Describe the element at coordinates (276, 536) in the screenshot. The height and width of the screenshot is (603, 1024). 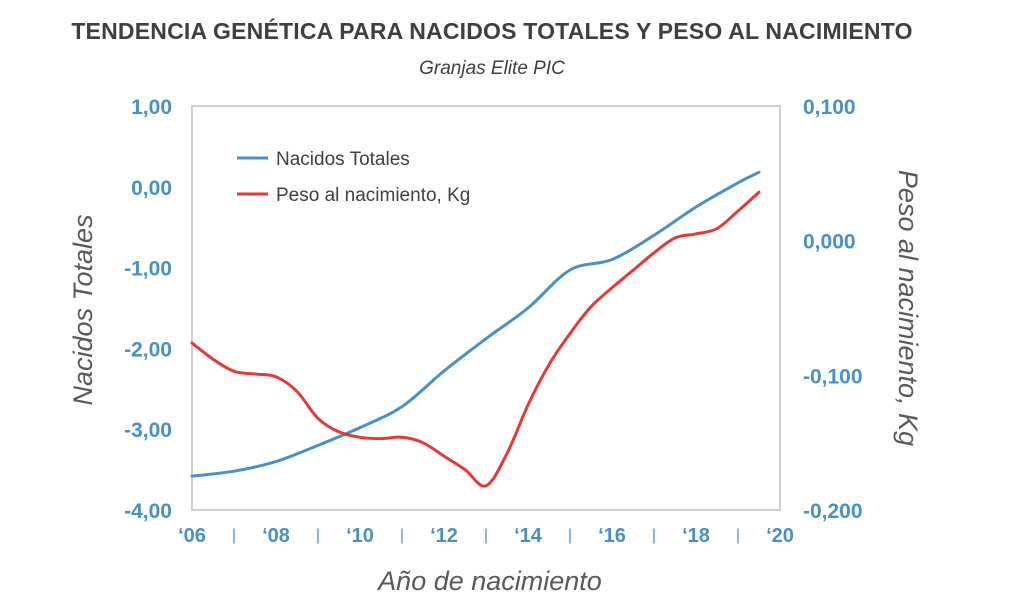
I see `x-tick-label: ‘08` at that location.